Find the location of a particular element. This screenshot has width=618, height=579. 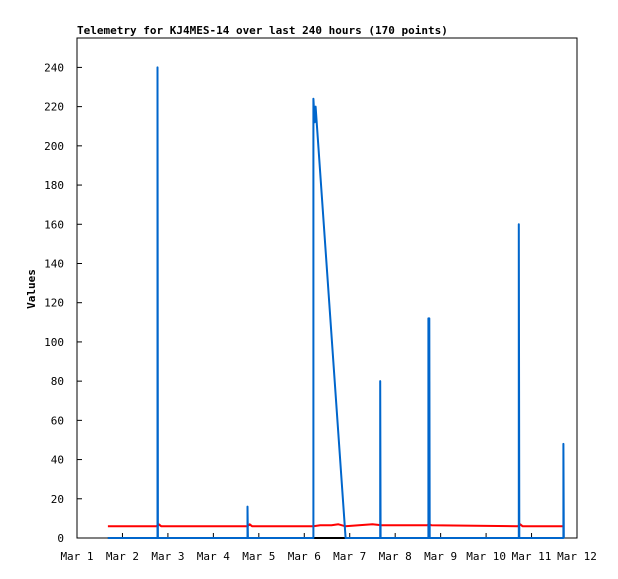

y-tick-label: 20 is located at coordinates (57, 499).